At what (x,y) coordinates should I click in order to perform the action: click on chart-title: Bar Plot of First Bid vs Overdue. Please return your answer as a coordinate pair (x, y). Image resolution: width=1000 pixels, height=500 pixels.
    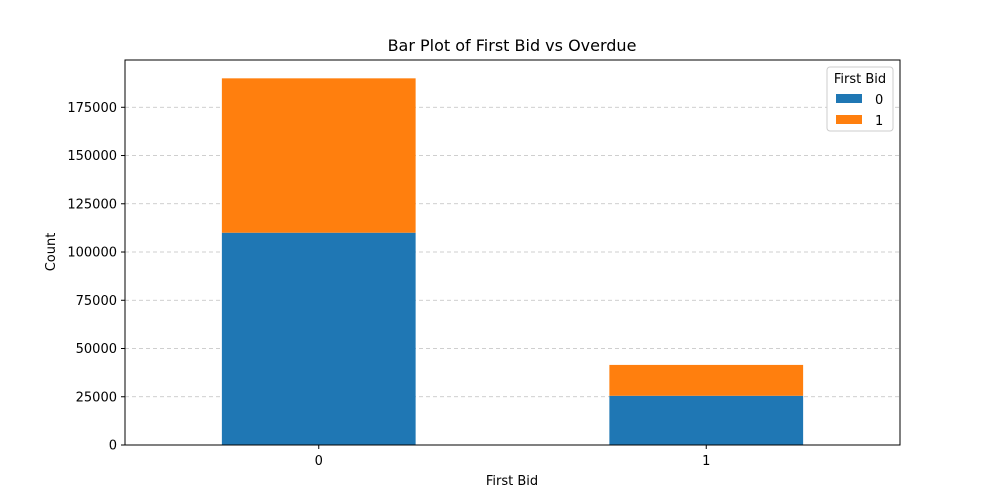
    Looking at the image, I should click on (512, 45).